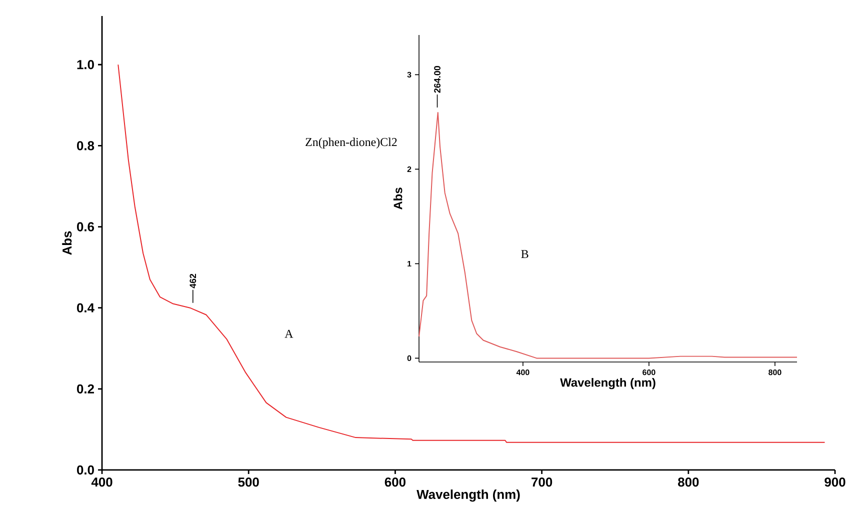 Image resolution: width=859 pixels, height=523 pixels. I want to click on y-tick-label: 0.8, so click(85, 145).